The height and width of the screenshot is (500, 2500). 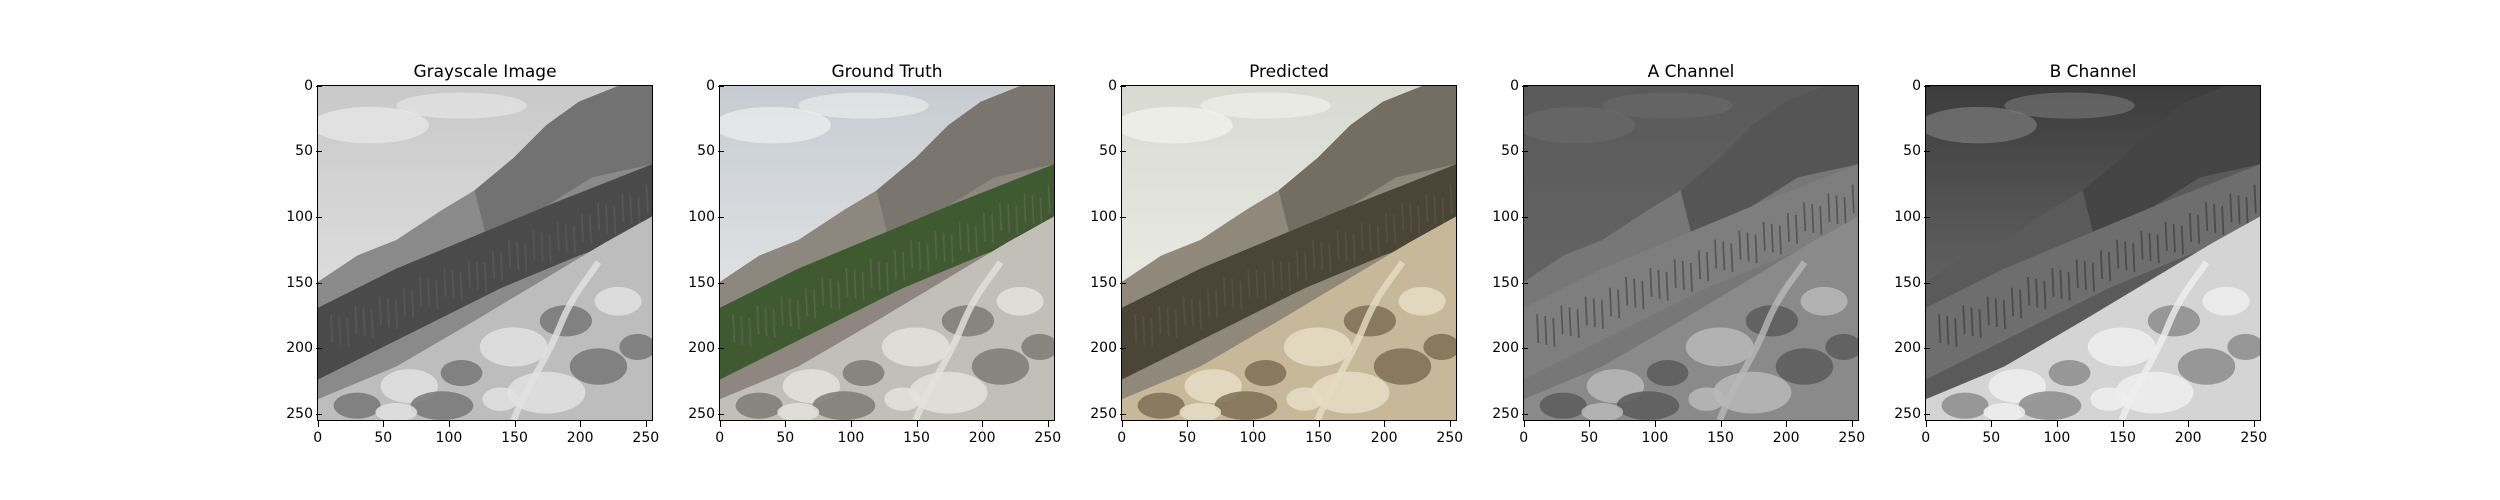 I want to click on image-b-channel, so click(x=2093, y=253).